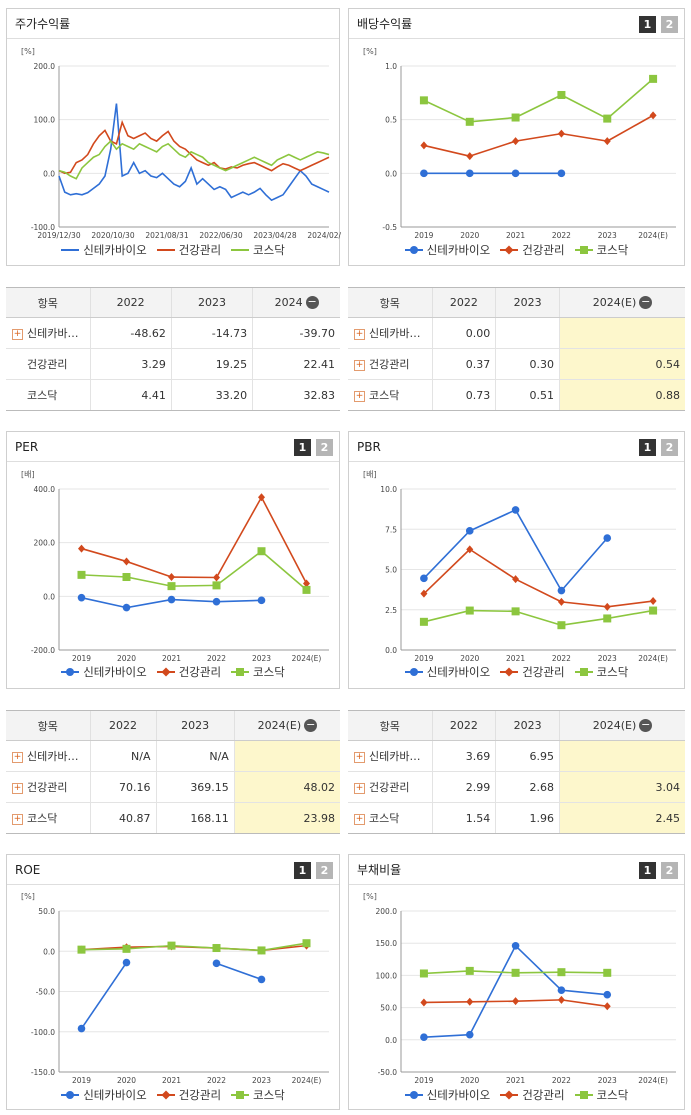  Describe the element at coordinates (194, 152) in the screenshot. I see `series-line` at that location.